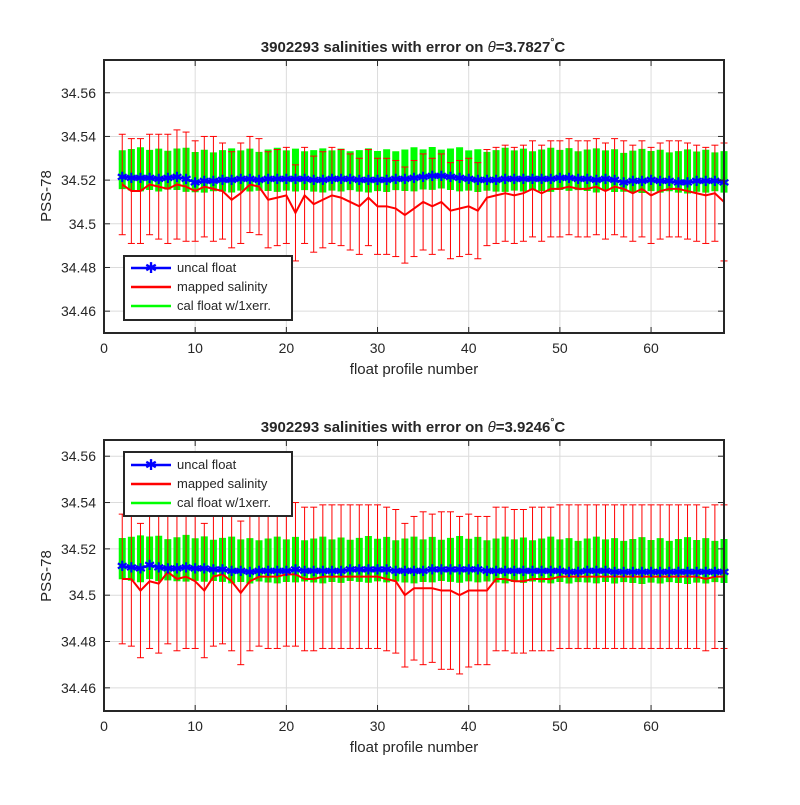 The height and width of the screenshot is (805, 800). Describe the element at coordinates (78, 688) in the screenshot. I see `y-tick-label: 34.46` at that location.